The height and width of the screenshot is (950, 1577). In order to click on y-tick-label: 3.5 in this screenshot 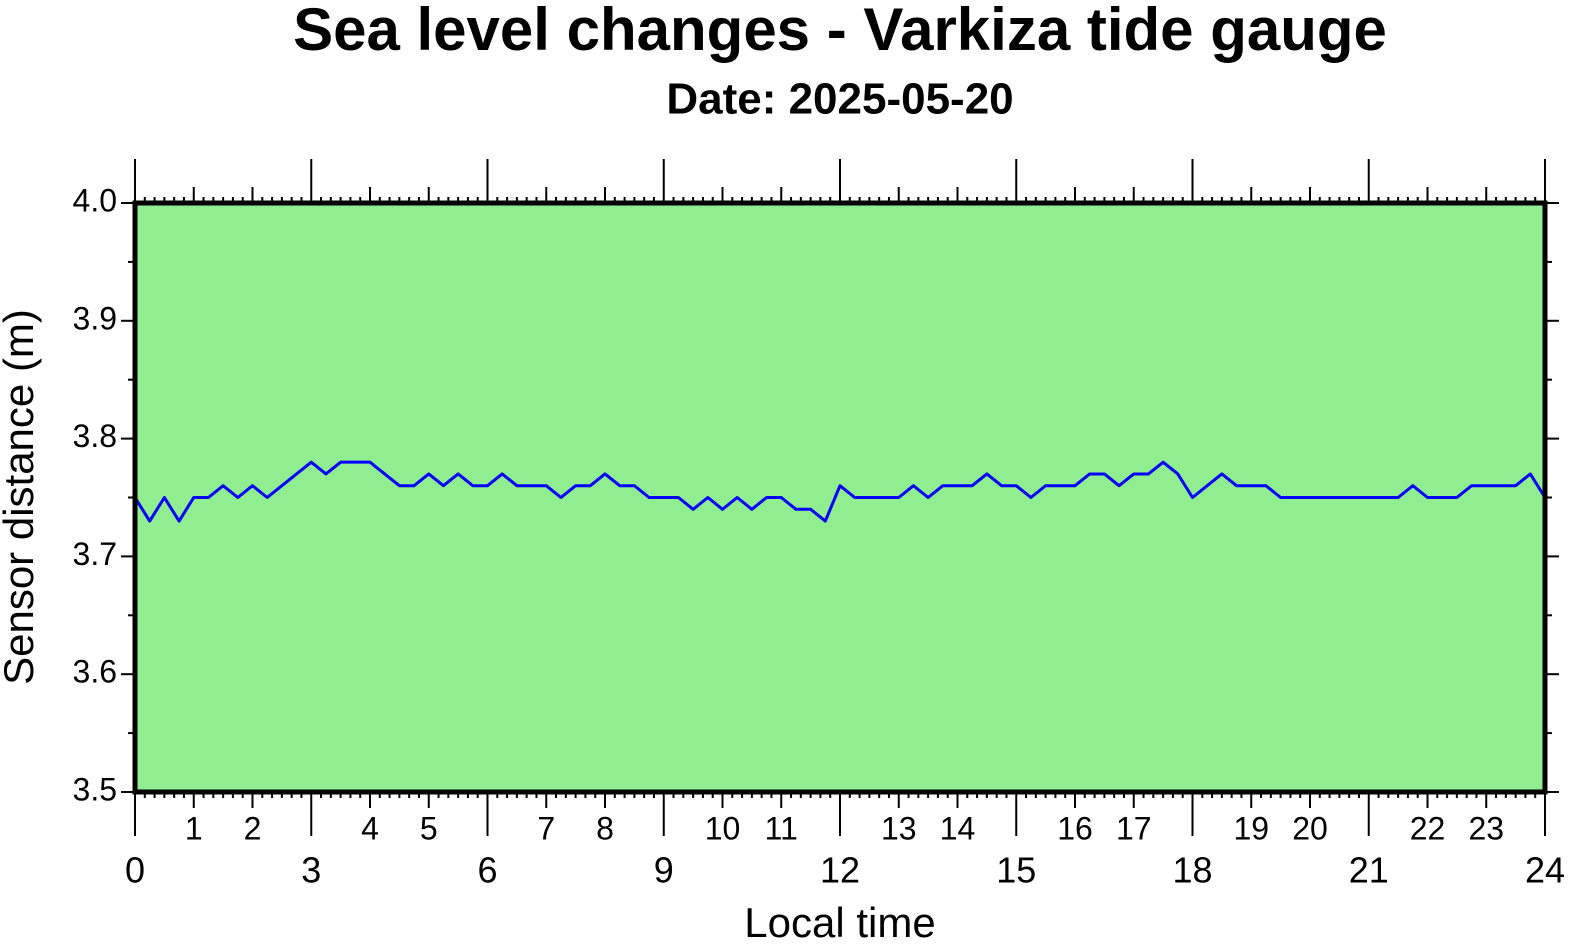, I will do `click(95, 789)`.